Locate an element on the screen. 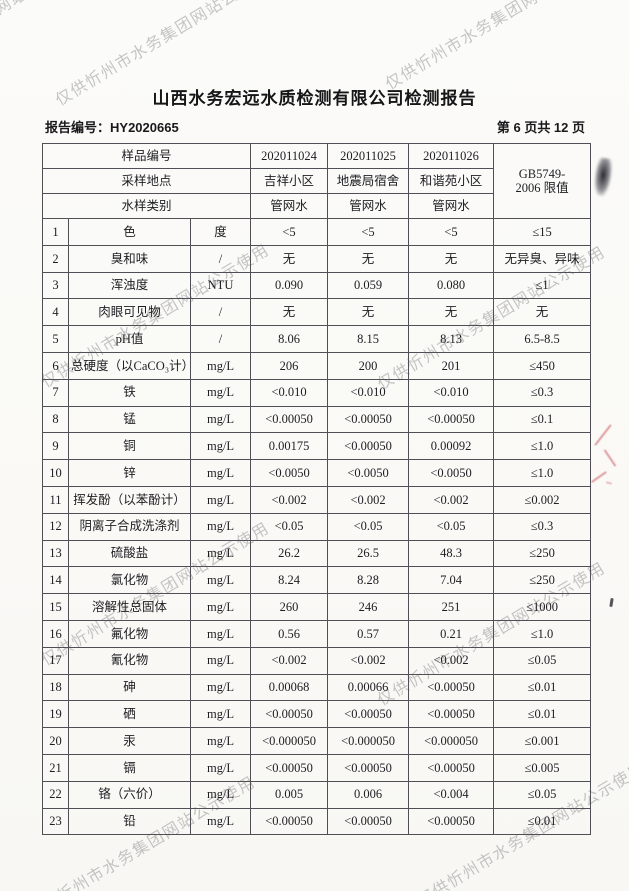  row-number: 16 is located at coordinates (55, 633).